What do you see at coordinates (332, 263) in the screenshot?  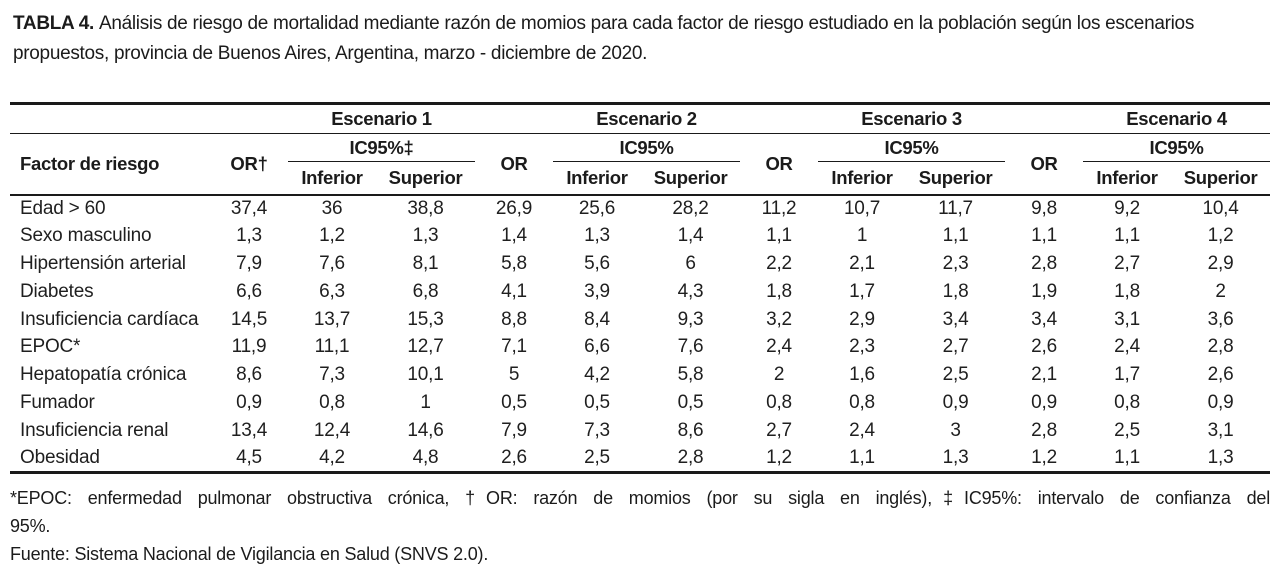 I see `value-cell: 7,6` at bounding box center [332, 263].